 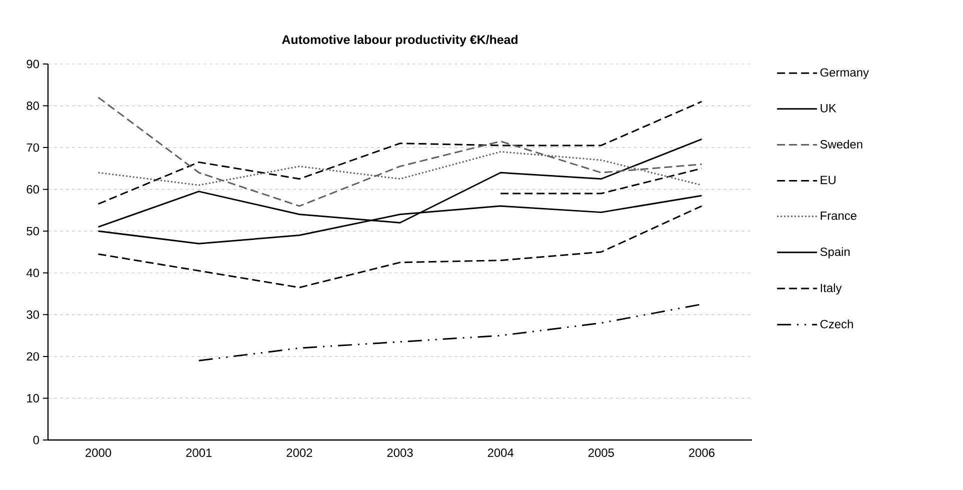 What do you see at coordinates (838, 216) in the screenshot?
I see `legend-label: France` at bounding box center [838, 216].